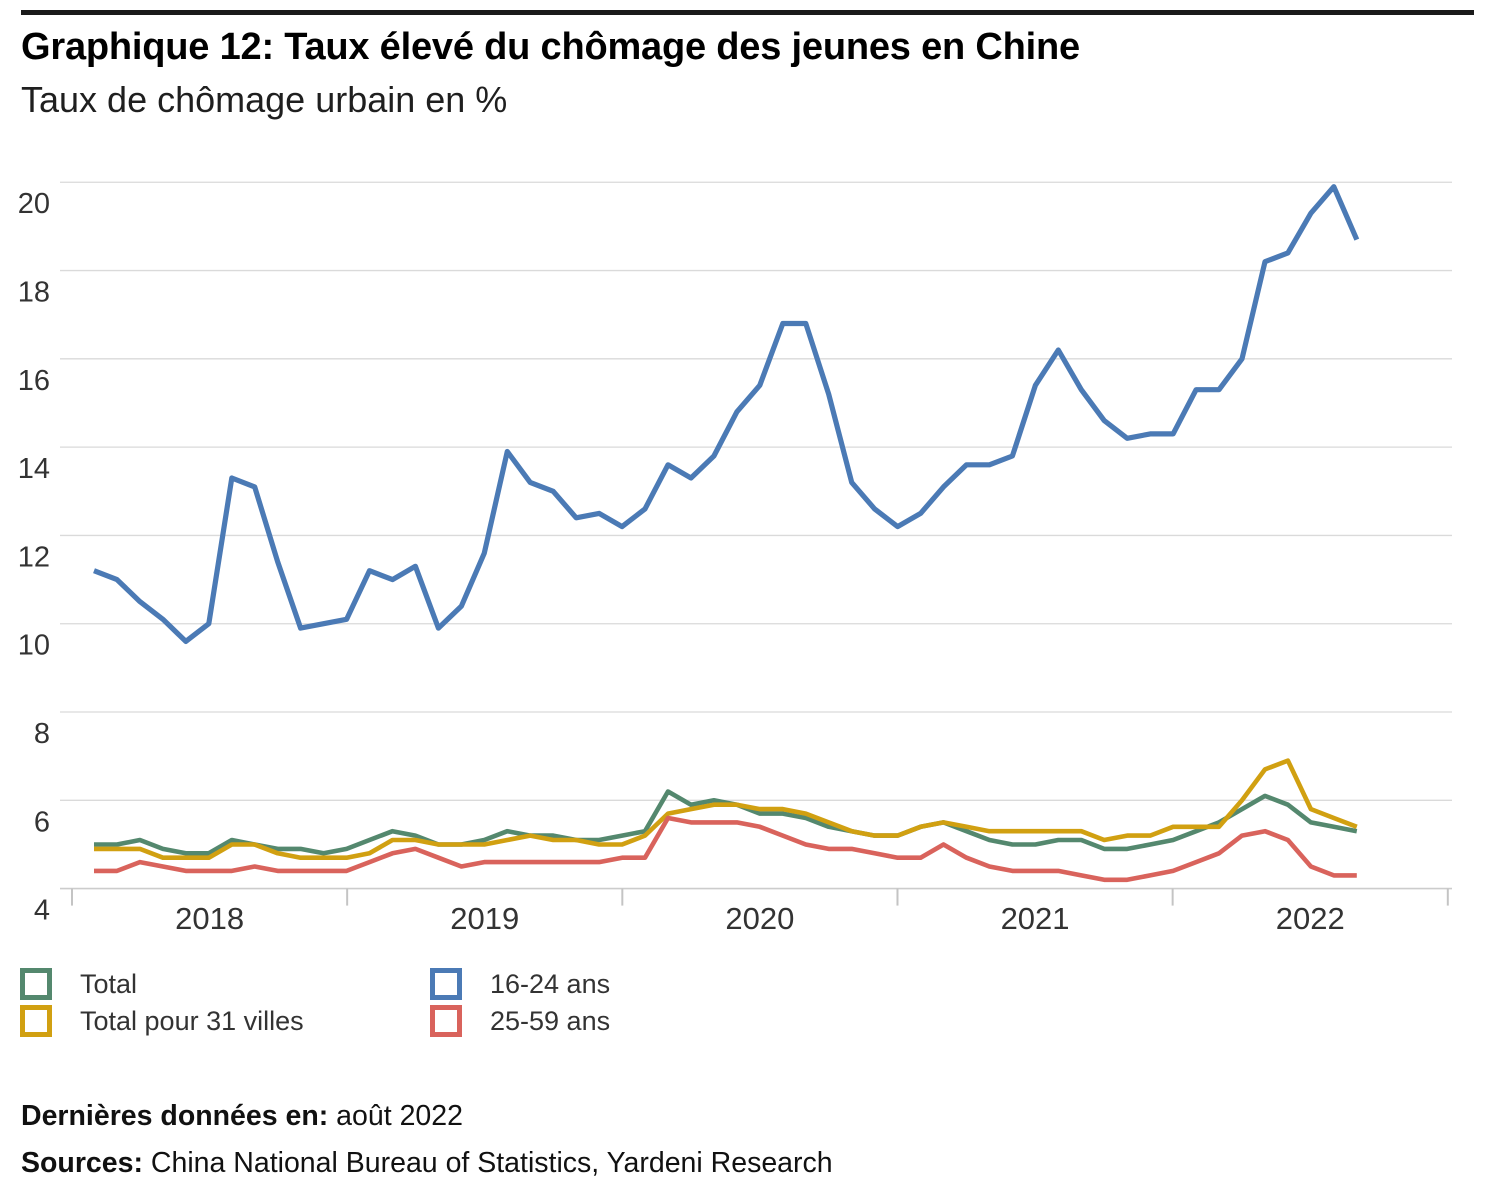 The width and height of the screenshot is (1496, 1200). What do you see at coordinates (747, 12) in the screenshot?
I see `title-rule` at bounding box center [747, 12].